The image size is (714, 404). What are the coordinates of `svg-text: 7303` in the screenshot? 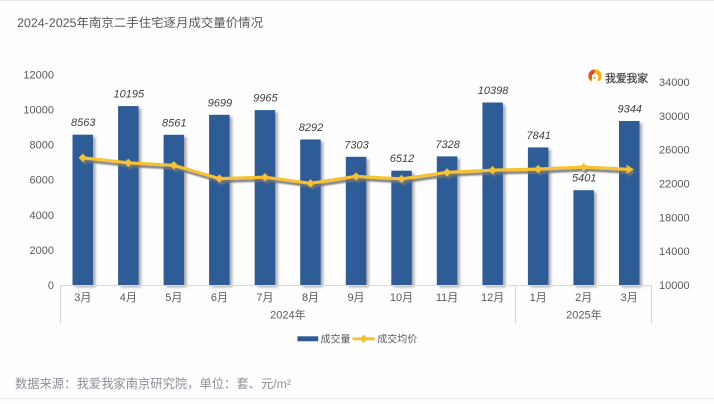 It's located at (356, 145).